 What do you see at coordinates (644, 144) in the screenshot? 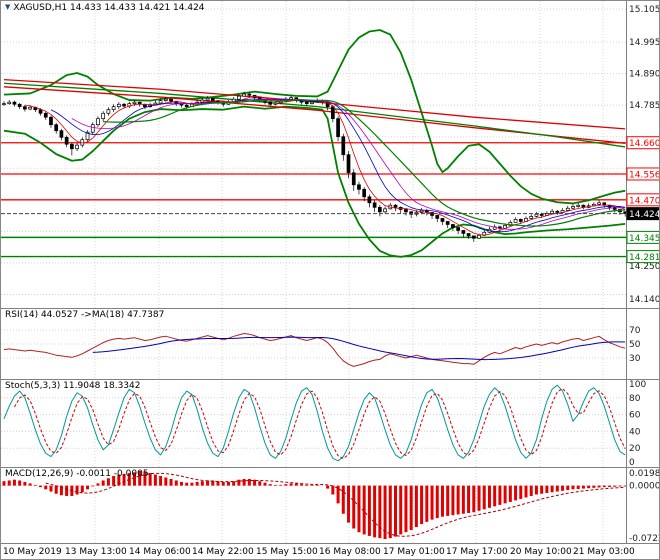
I see `svg-text: 14.660` at bounding box center [644, 144].